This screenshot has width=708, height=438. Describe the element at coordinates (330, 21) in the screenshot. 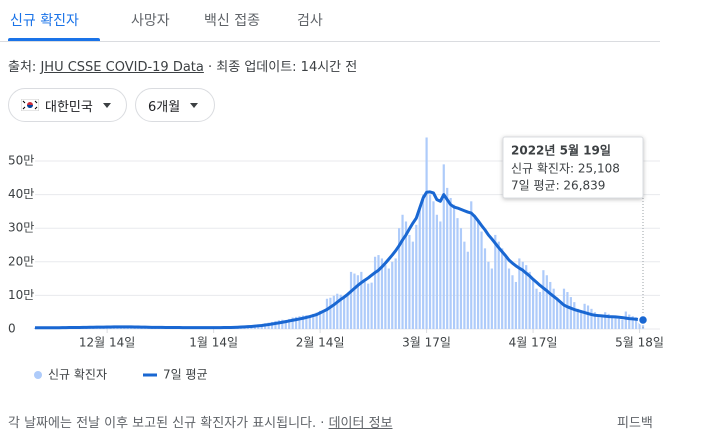

I see `tab-bar: 신규 확진자 사망자 백신 접종 검사` at that location.